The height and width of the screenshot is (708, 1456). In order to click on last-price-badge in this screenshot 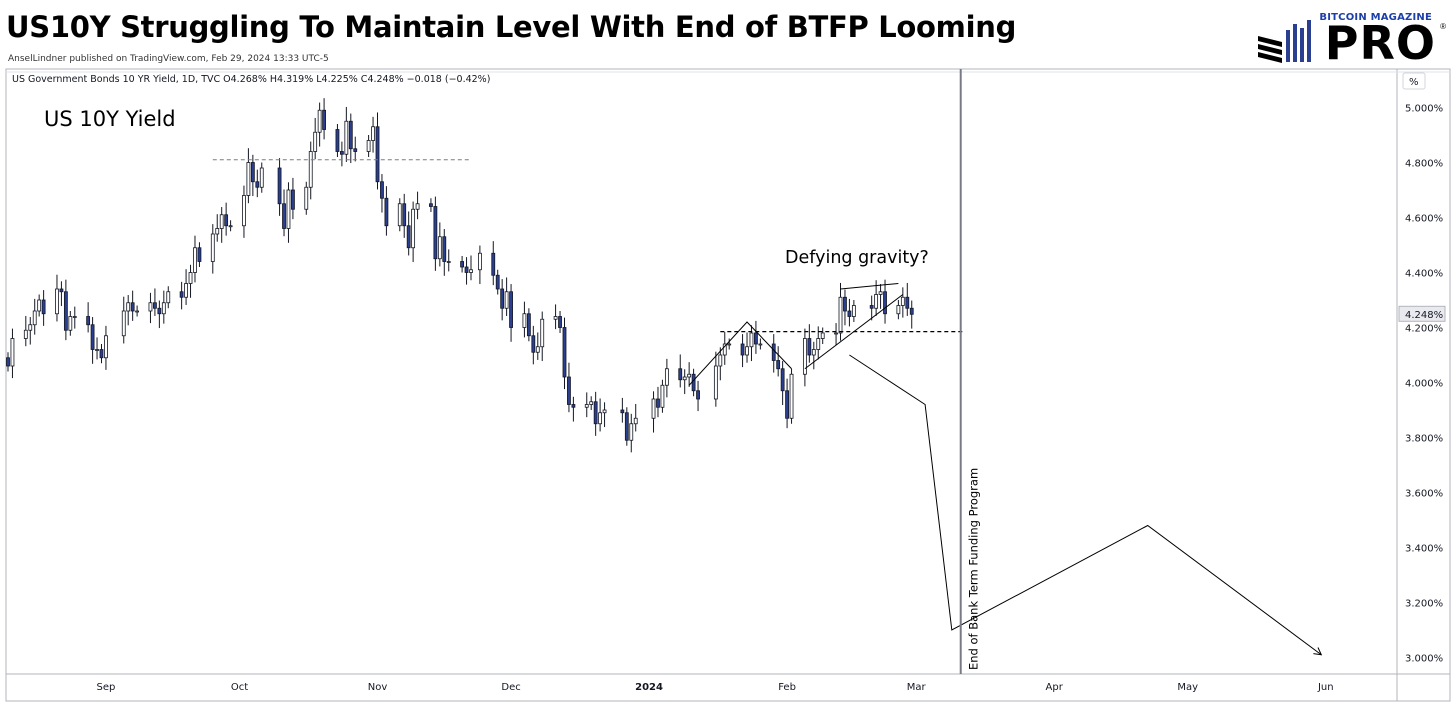, I will do `click(1422, 313)`.